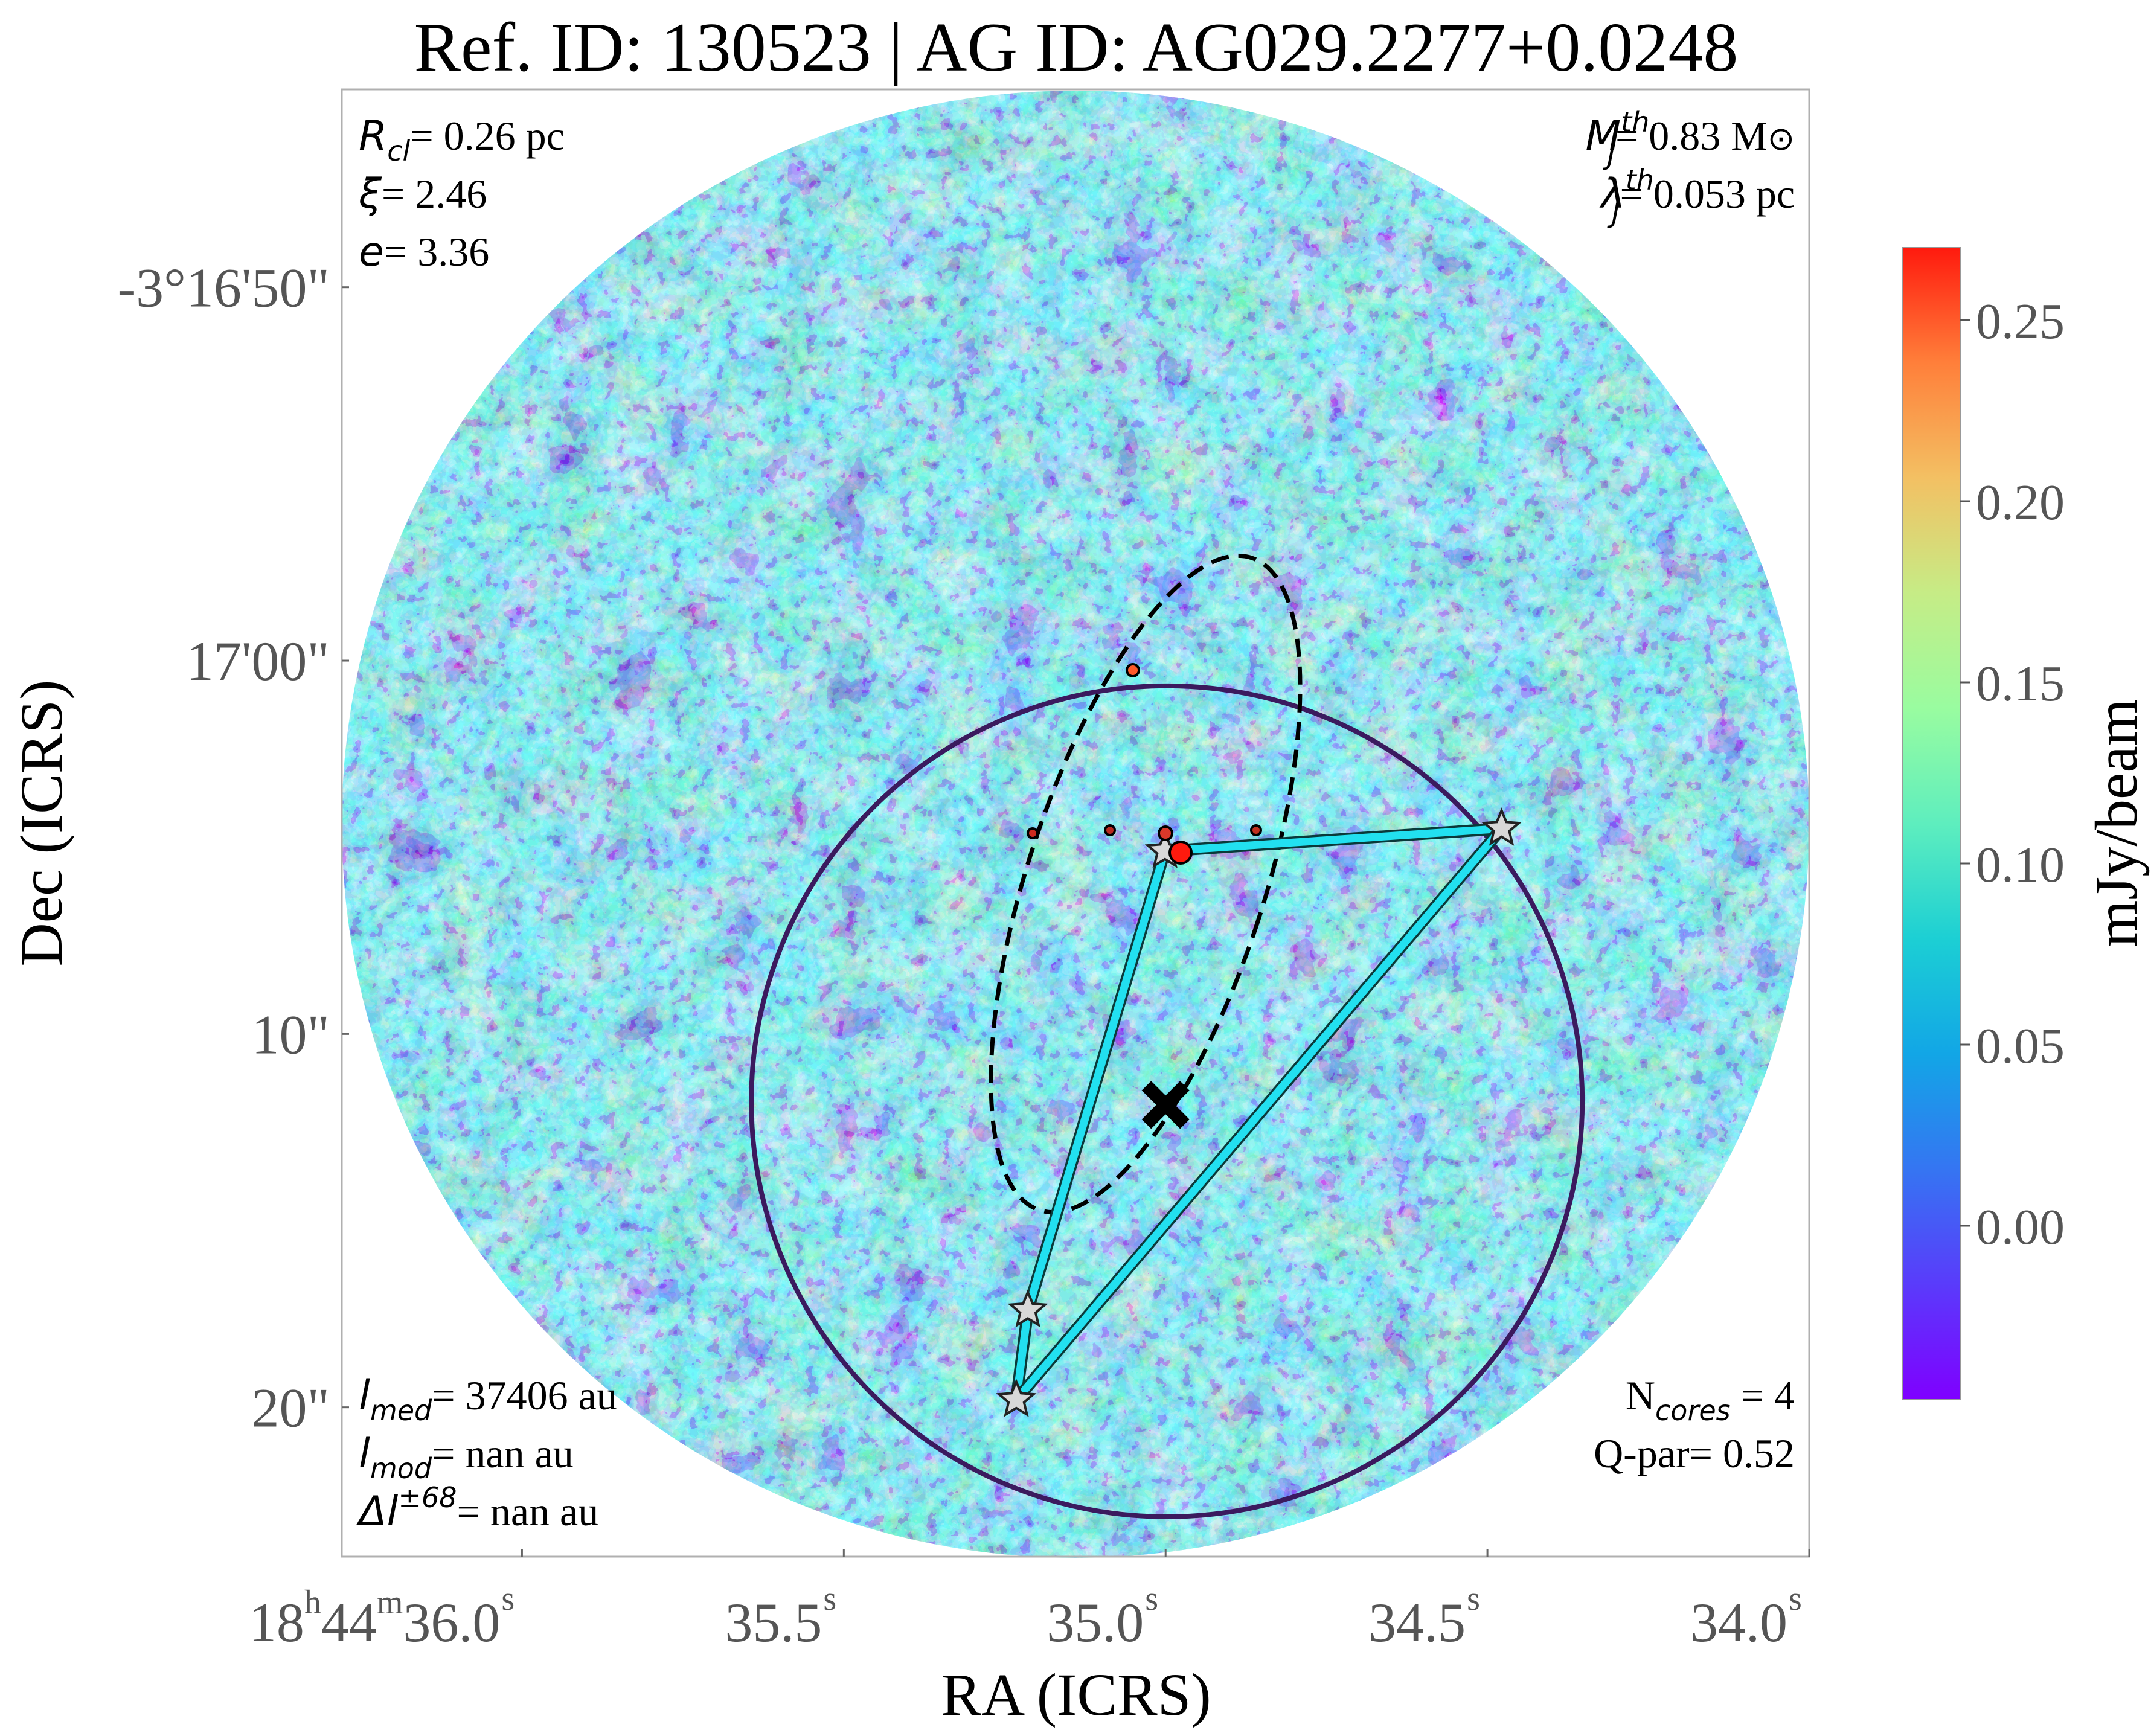 The height and width of the screenshot is (1736, 2151). I want to click on x-axis-ticks: 18h44m36.0 s 35.5 s 35.0 s 34.5 s 34.0 s, so click(1029, 1601).